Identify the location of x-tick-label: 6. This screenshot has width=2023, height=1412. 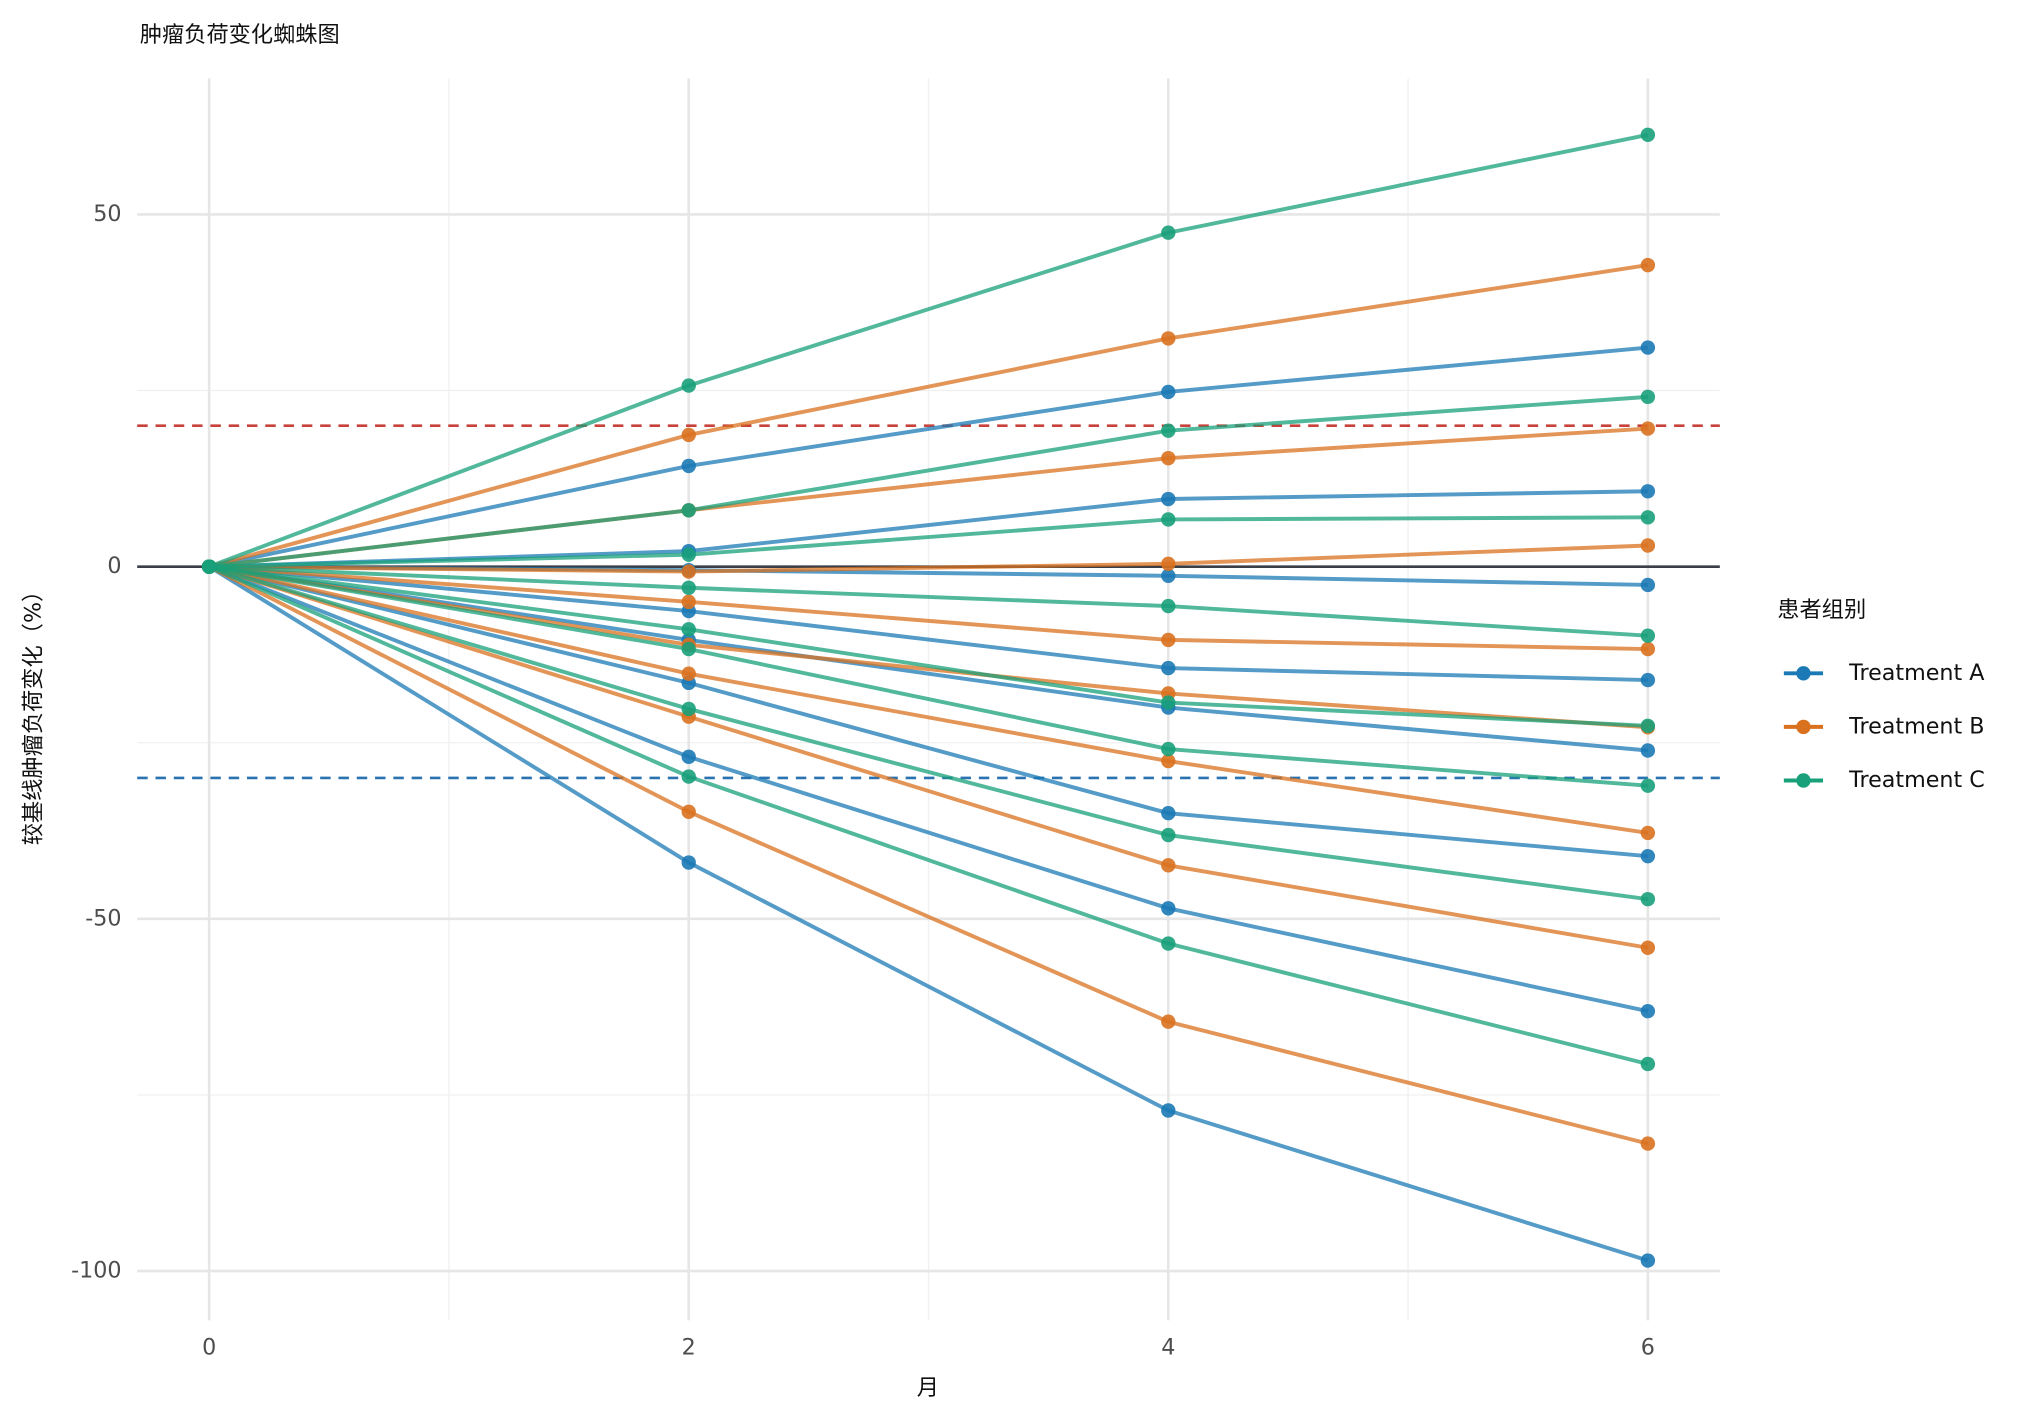
(1648, 1347).